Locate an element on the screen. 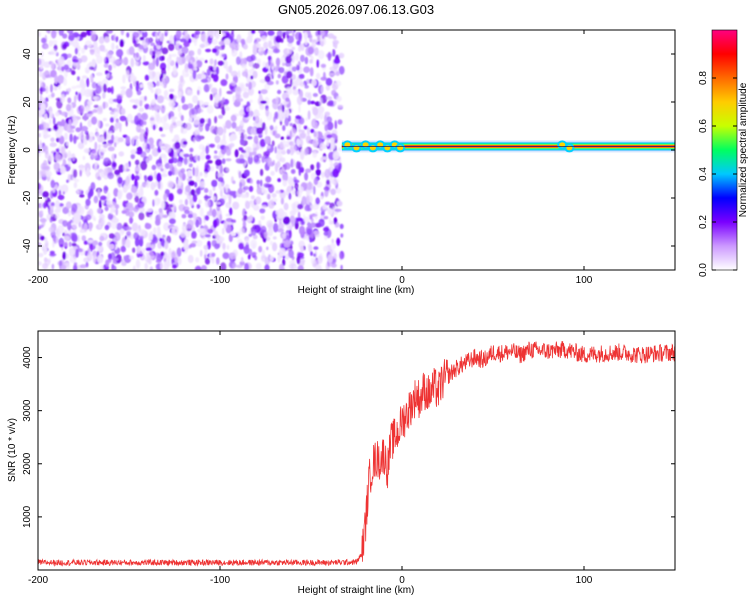 This screenshot has width=750, height=600. spec-x-tick-label: -100 is located at coordinates (220, 280).